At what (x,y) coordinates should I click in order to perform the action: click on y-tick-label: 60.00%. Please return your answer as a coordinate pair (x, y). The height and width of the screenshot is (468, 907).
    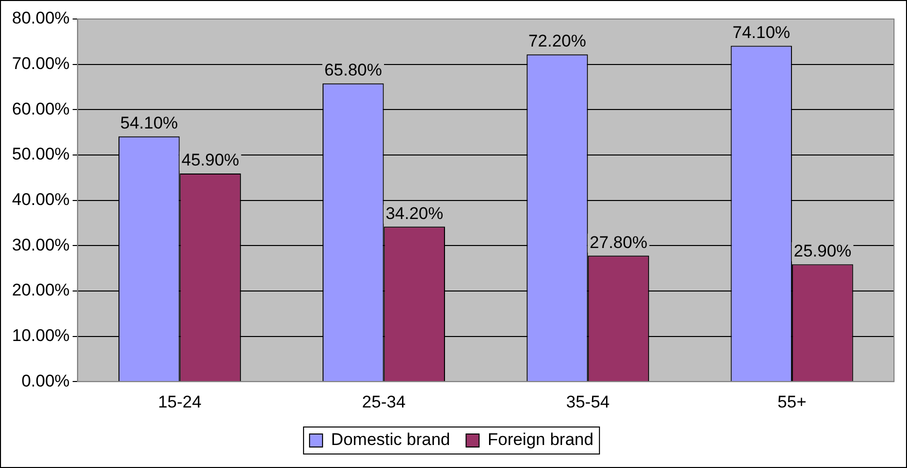
    Looking at the image, I should click on (41, 108).